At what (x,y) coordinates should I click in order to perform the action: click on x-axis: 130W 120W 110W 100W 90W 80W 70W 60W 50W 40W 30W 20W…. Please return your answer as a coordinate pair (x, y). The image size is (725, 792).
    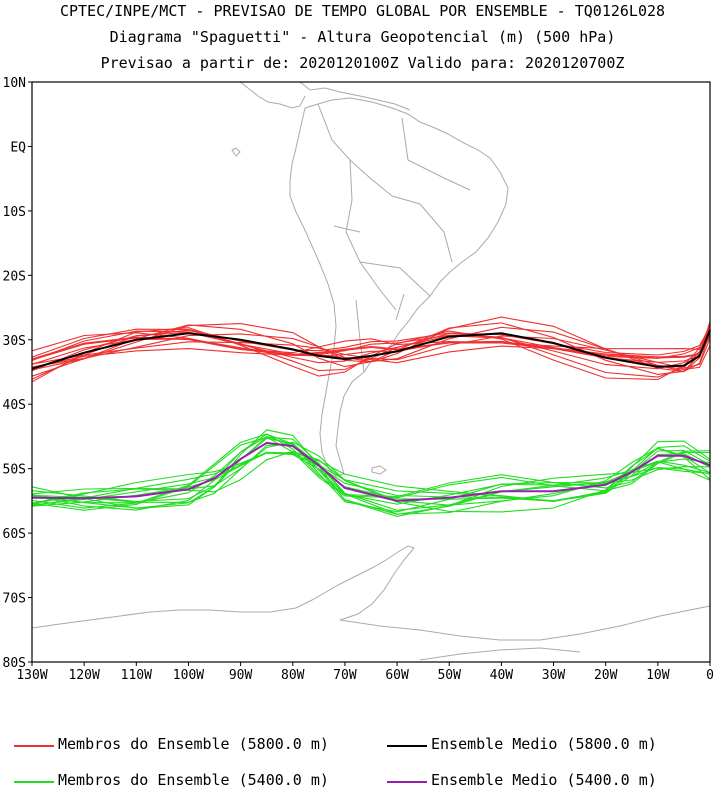
    Looking at the image, I should click on (365, 672).